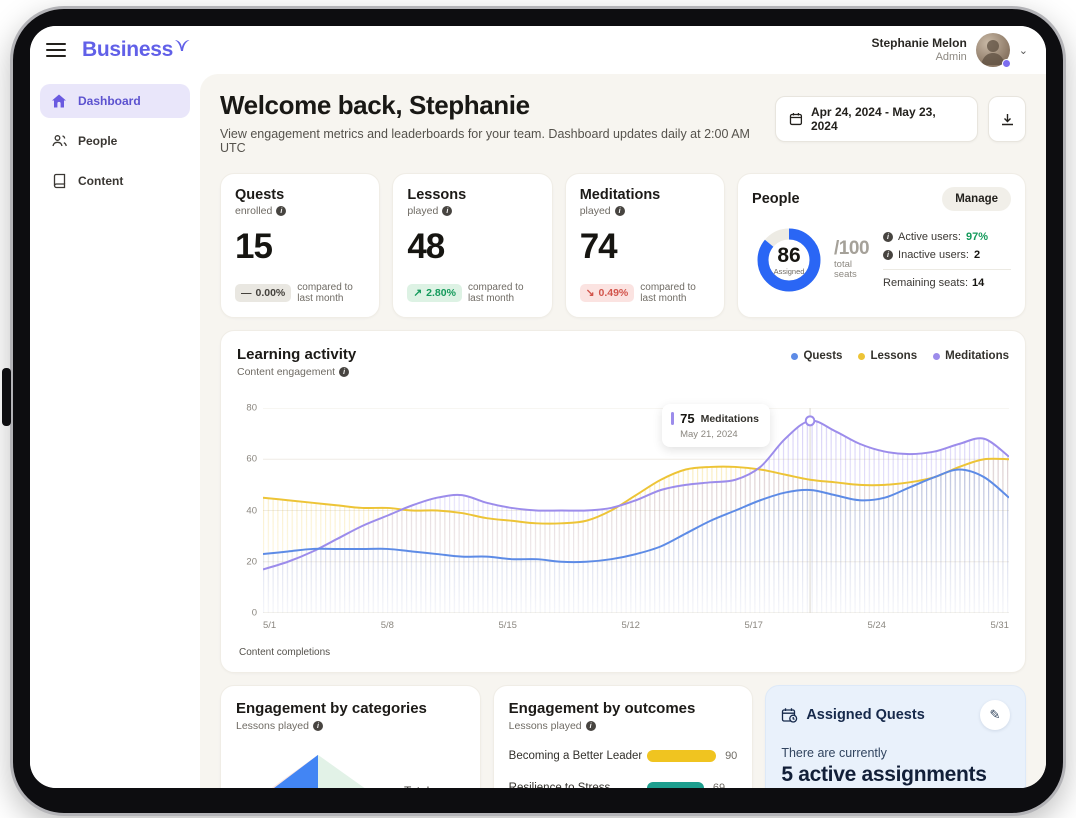  What do you see at coordinates (636, 625) in the screenshot?
I see `x-axis: 5/1 5/8 5/15 5/12 5/17 5/24 5/31` at bounding box center [636, 625].